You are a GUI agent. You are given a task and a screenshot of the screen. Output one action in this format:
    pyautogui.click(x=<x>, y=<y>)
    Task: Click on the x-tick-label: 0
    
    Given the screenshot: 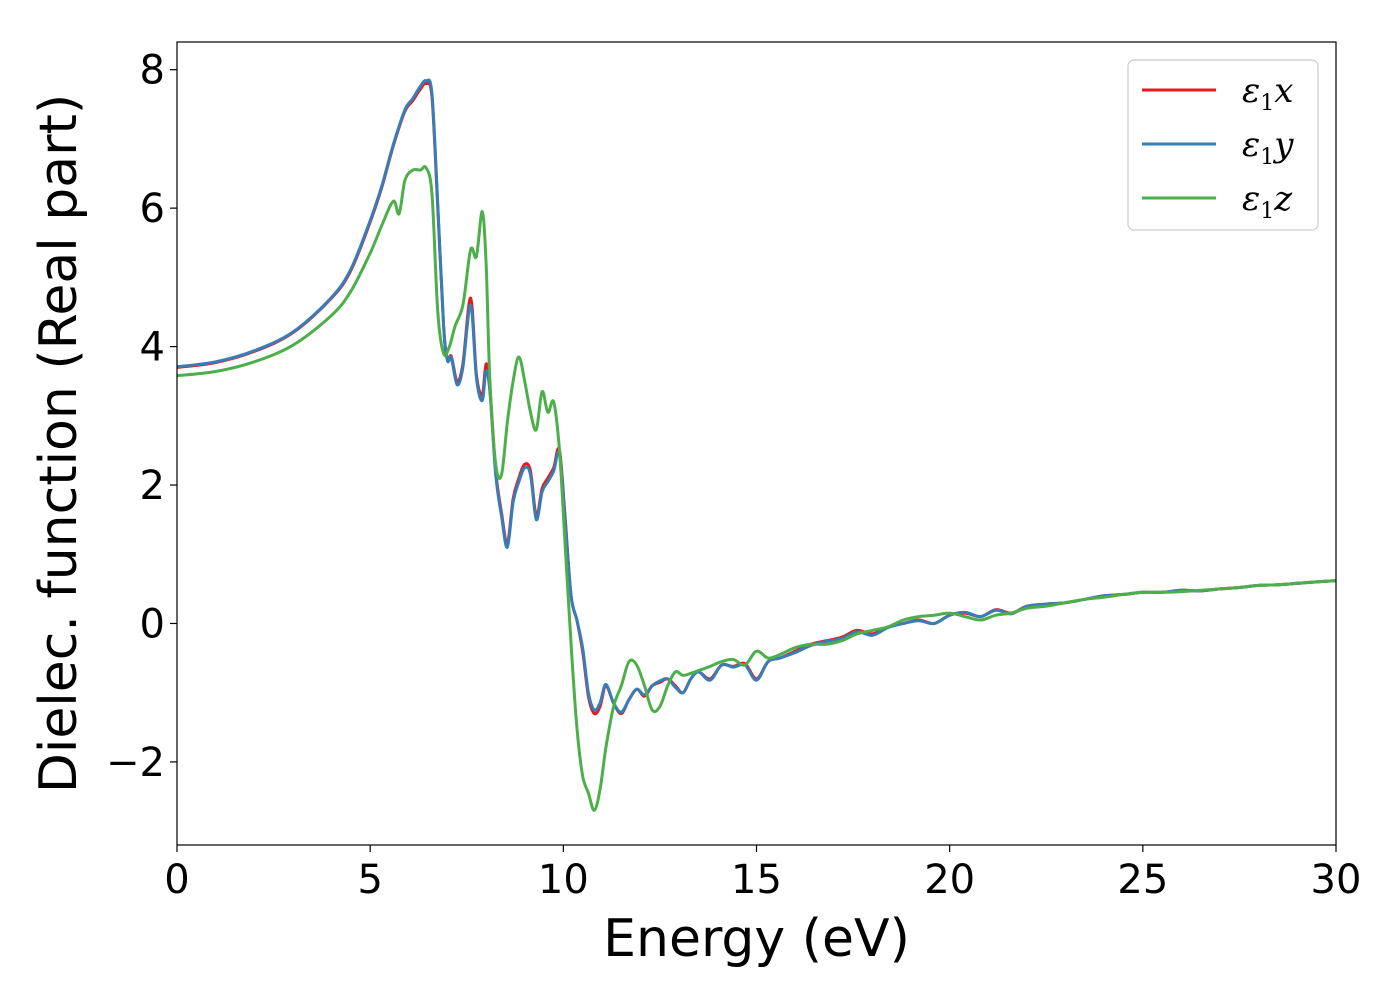 What is the action you would take?
    pyautogui.click(x=176, y=880)
    